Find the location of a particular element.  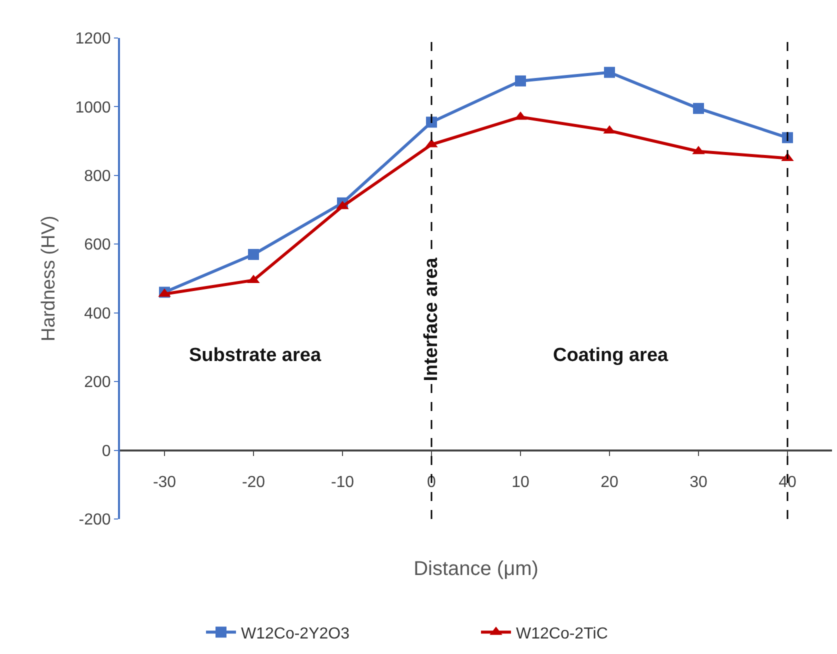

y-tick-label: 800 is located at coordinates (97, 177).